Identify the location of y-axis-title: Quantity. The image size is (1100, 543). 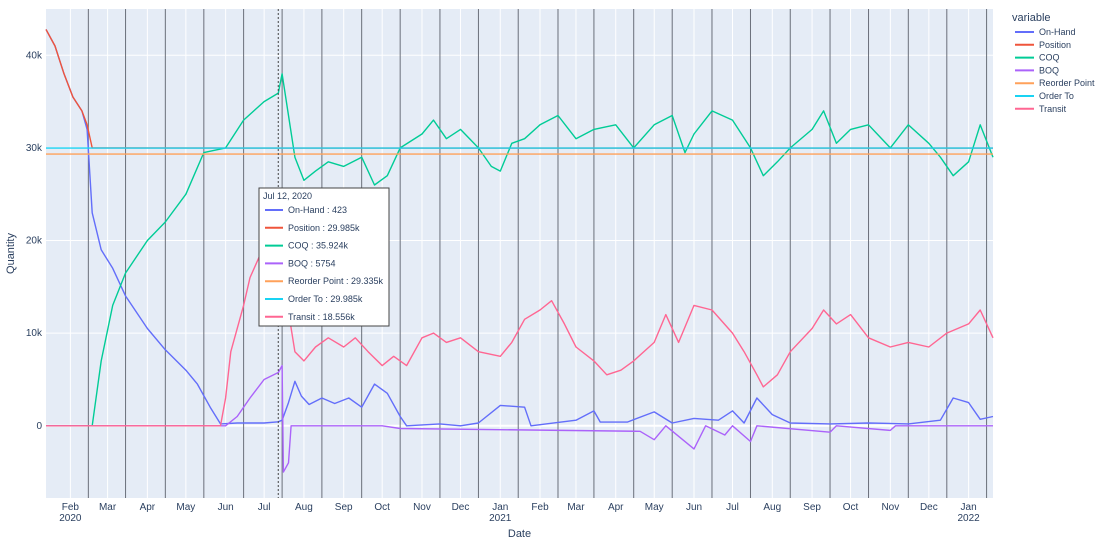
(11, 253).